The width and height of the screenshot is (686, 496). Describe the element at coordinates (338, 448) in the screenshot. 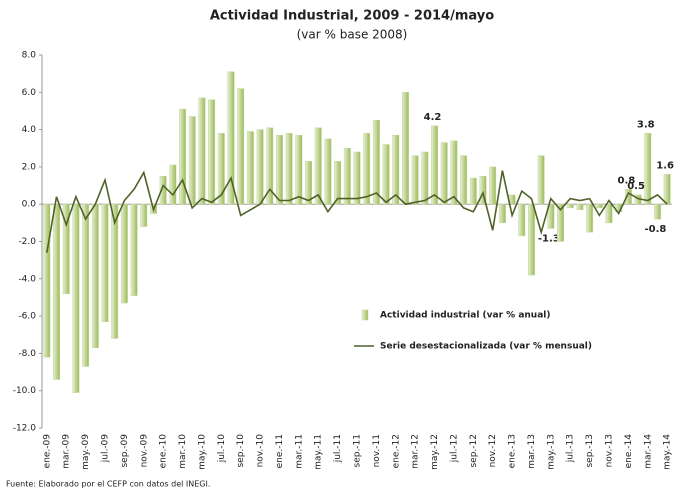

I see `x-tick-label: jul.-11` at that location.